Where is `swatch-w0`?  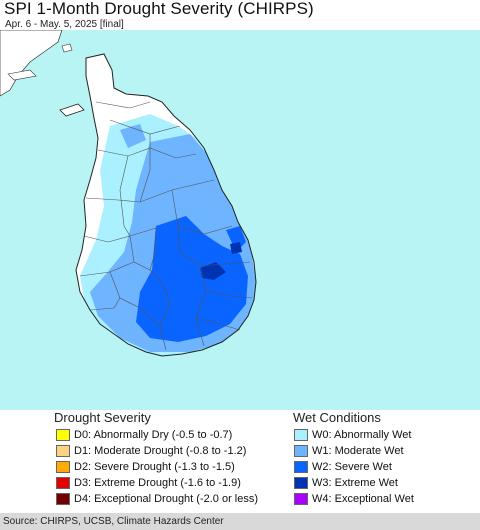 swatch-w0 is located at coordinates (301, 435).